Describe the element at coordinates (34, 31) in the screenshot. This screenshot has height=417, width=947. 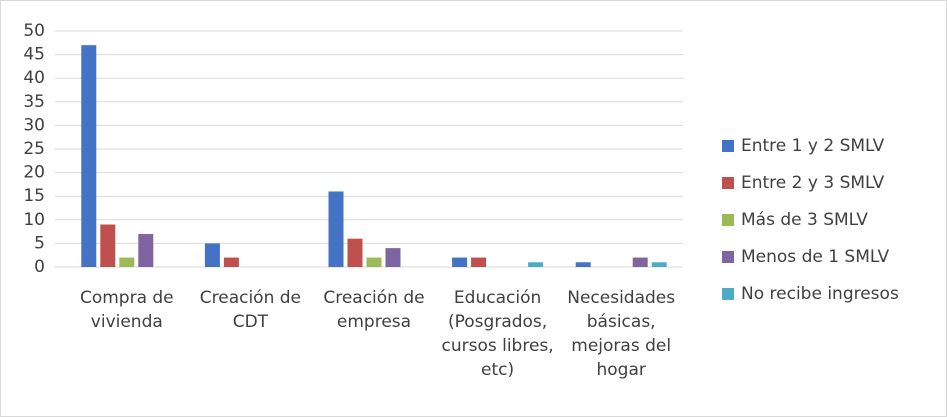
I see `y-tick-label: 50` at that location.